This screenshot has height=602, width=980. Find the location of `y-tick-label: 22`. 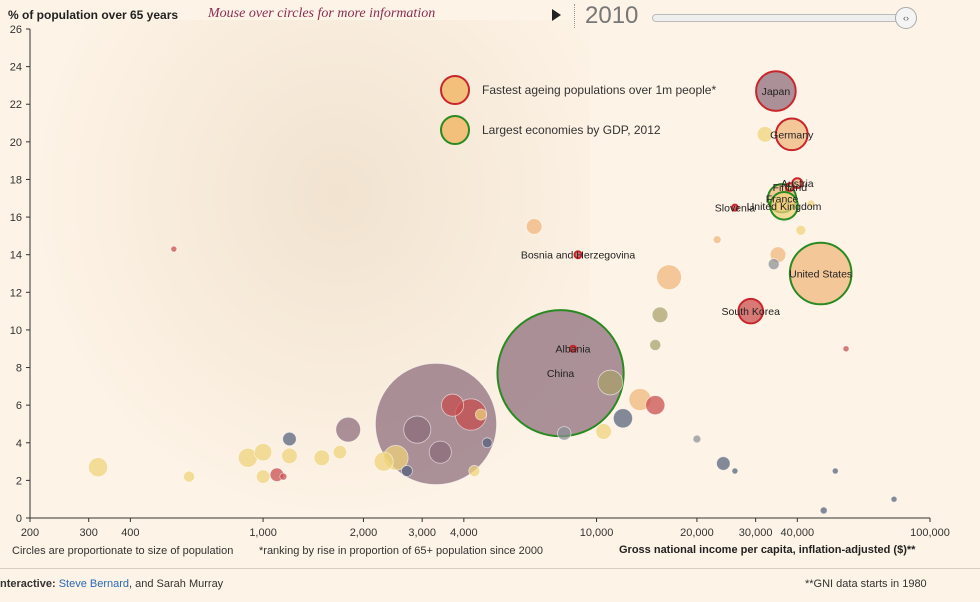

y-tick-label: 22 is located at coordinates (16, 105).